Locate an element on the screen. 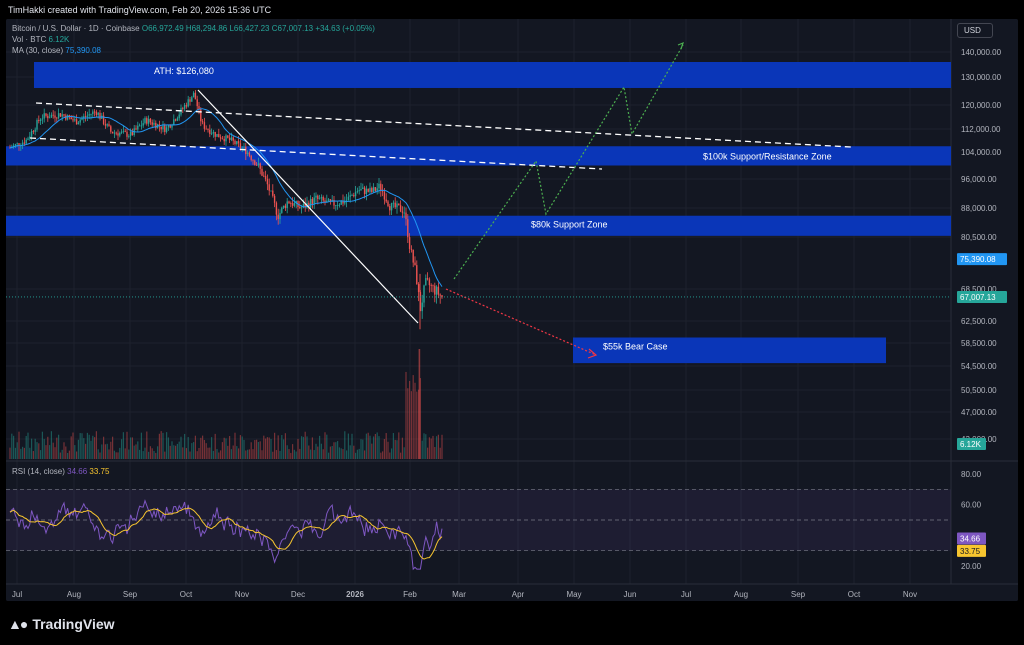 The height and width of the screenshot is (645, 1024). time-tick-label: Dec is located at coordinates (298, 594).